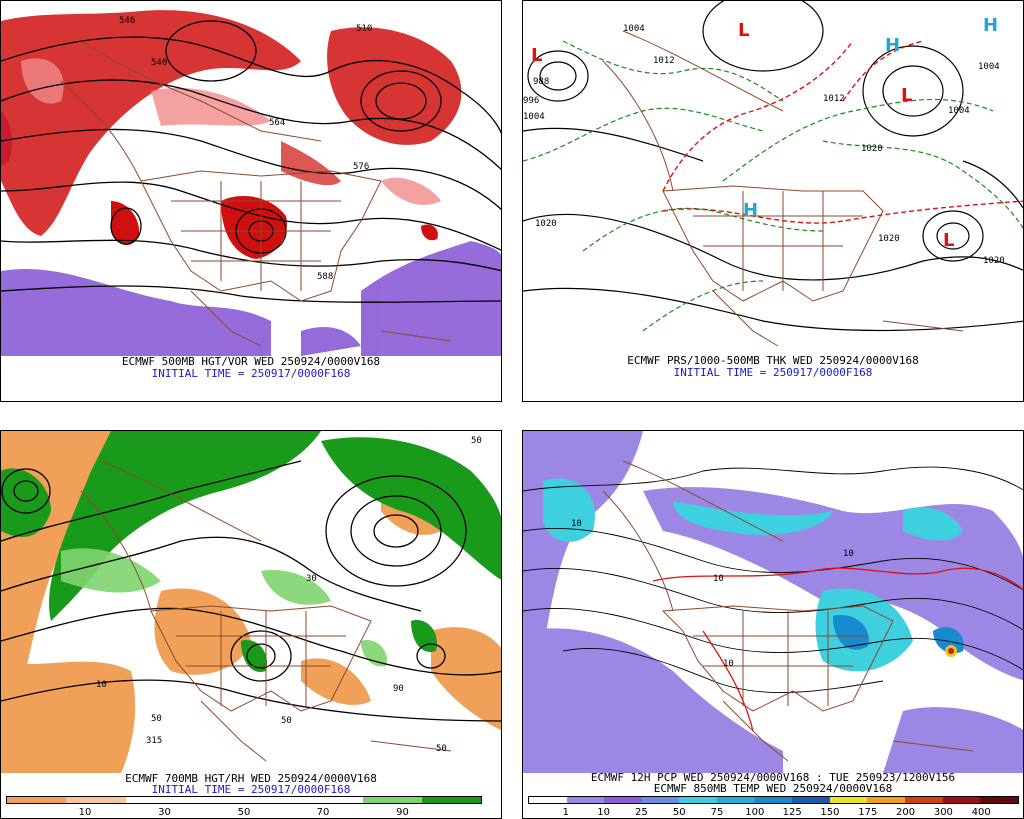 This screenshot has height=819, width=1024. Describe the element at coordinates (159, 63) in the screenshot. I see `contour-label: 540` at that location.